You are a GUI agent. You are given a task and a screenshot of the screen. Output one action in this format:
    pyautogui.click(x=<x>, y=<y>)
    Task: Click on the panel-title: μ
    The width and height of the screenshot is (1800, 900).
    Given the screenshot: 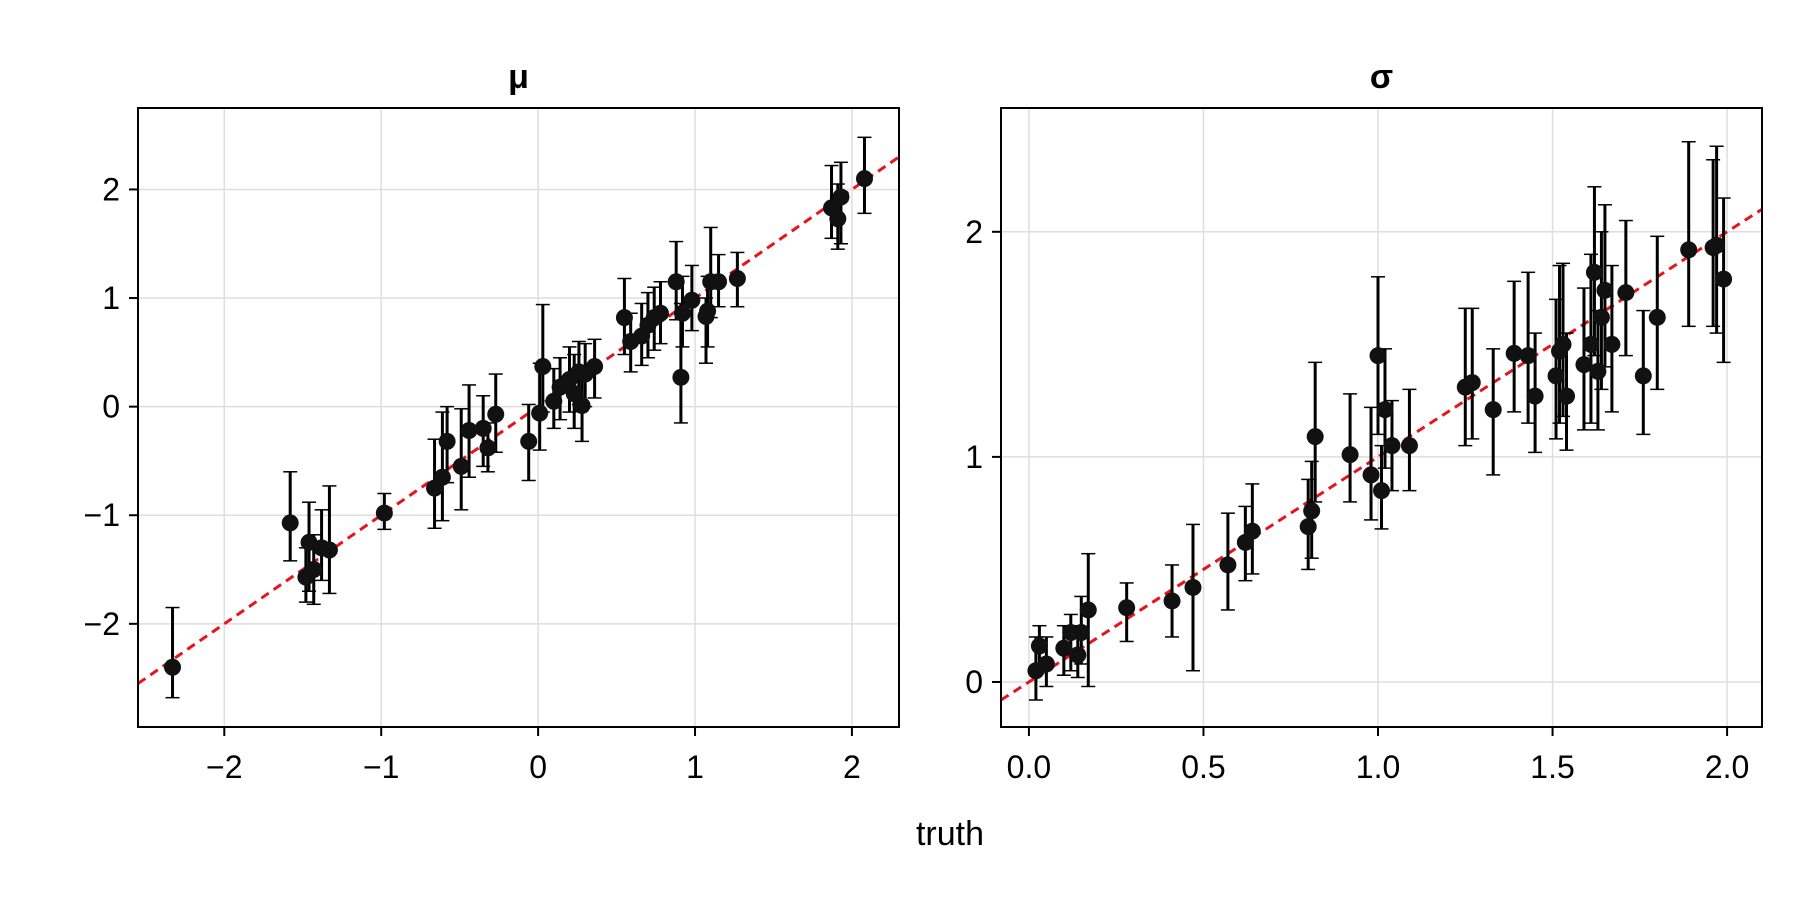 What is the action you would take?
    pyautogui.click(x=518, y=77)
    